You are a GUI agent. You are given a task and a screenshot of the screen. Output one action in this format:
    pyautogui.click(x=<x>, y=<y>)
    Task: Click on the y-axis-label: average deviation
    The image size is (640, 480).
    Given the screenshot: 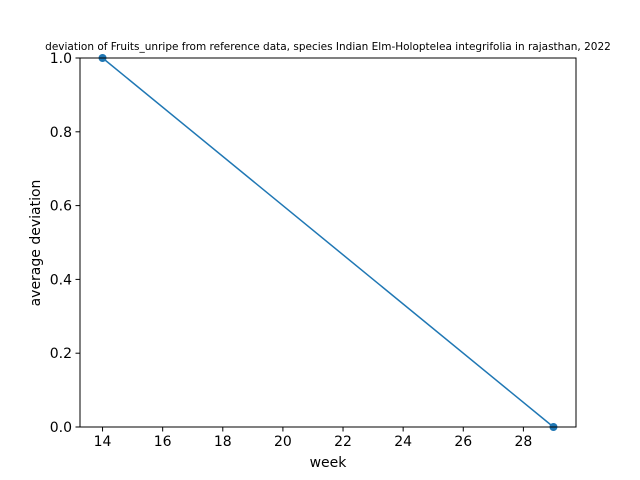 What is the action you would take?
    pyautogui.click(x=36, y=243)
    